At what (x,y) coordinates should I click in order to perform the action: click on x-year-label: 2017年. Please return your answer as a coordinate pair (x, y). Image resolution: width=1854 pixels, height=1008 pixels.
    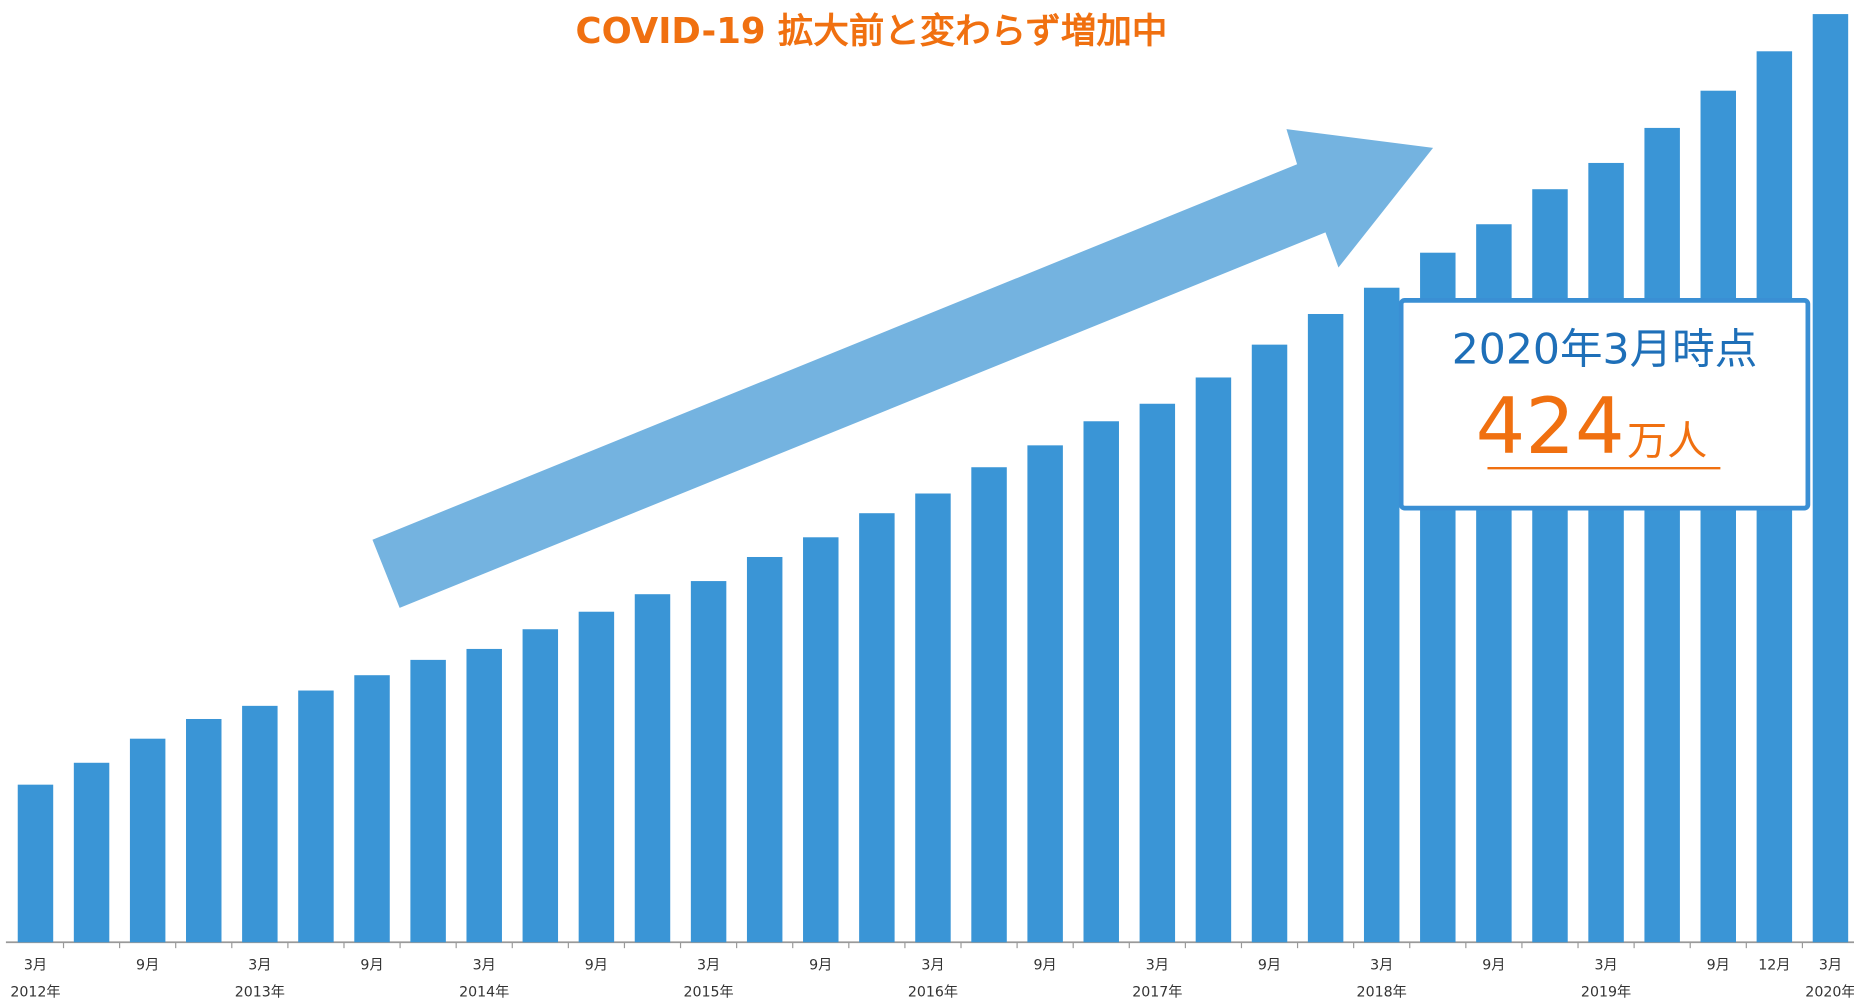
    Looking at the image, I should click on (1157, 993).